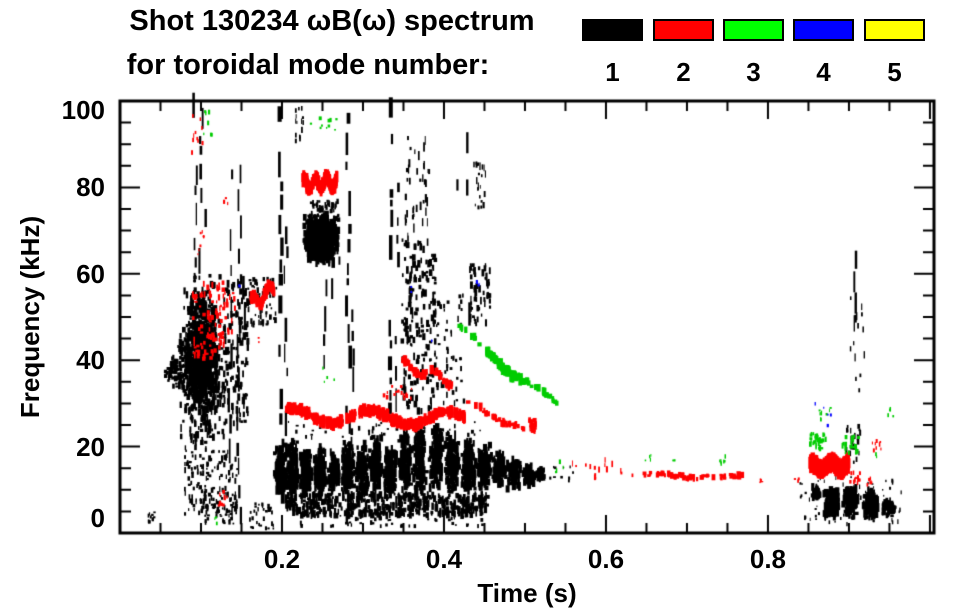  I want to click on y-tick-label: 100, so click(83, 110).